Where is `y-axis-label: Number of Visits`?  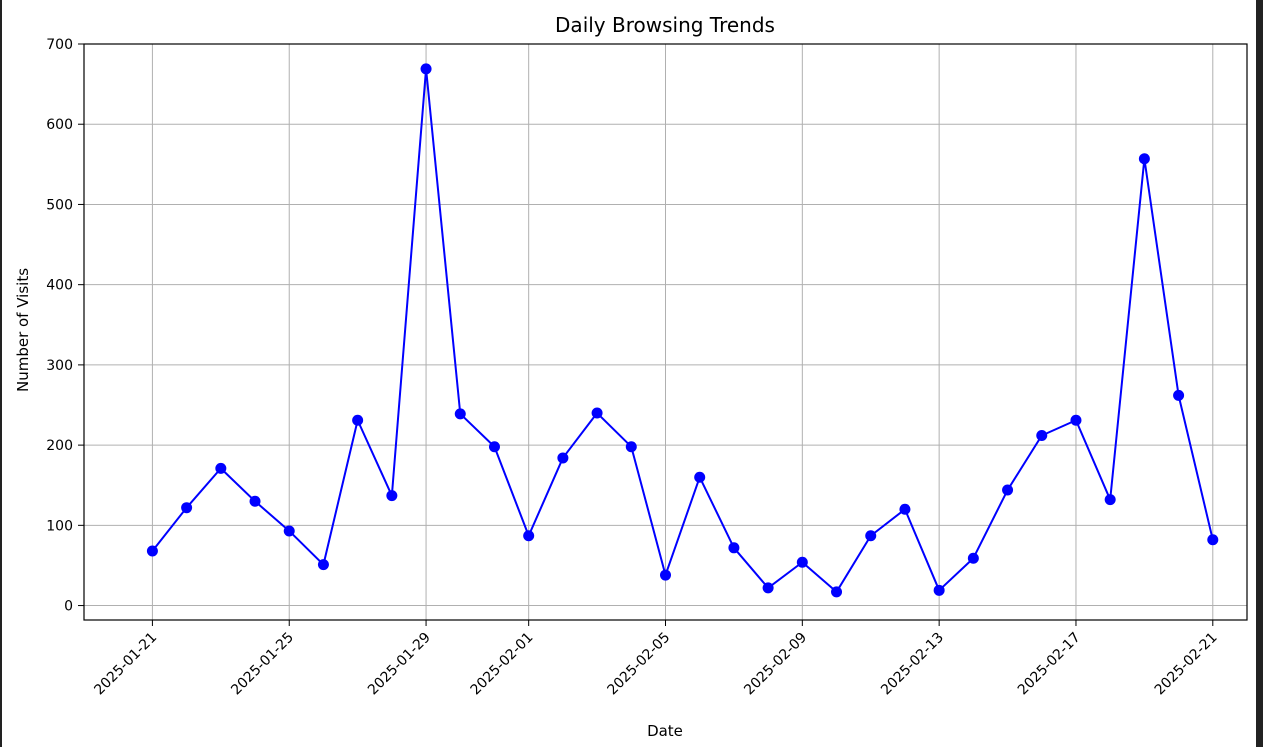 y-axis-label: Number of Visits is located at coordinates (23, 330).